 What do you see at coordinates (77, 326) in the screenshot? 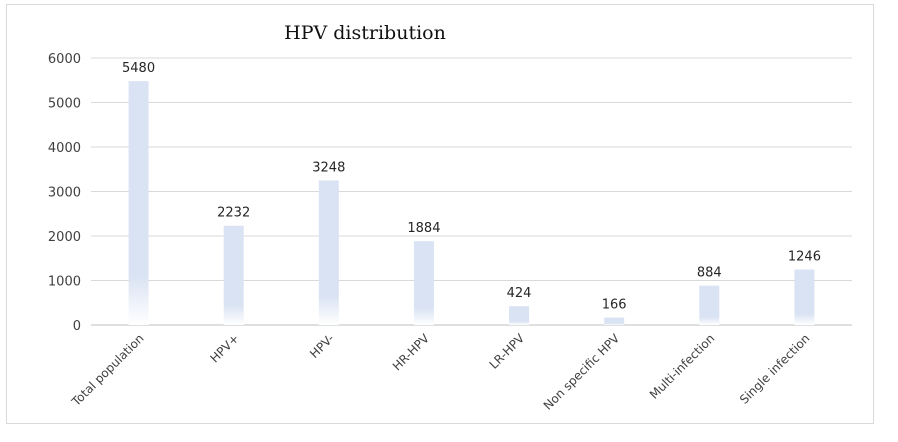
I see `y-tick-label: 0` at bounding box center [77, 326].